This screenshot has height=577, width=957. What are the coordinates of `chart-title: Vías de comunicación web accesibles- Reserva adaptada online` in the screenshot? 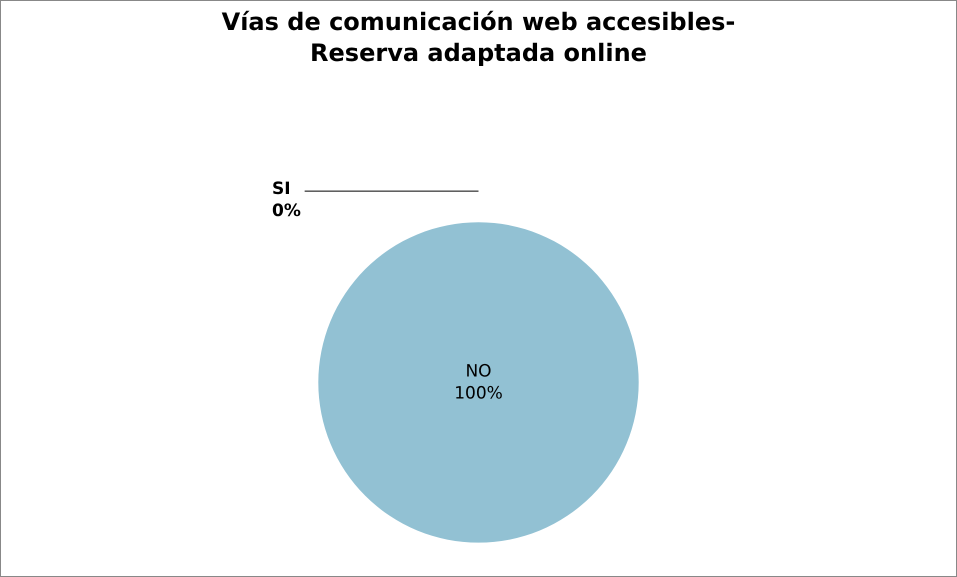 It's located at (479, 37).